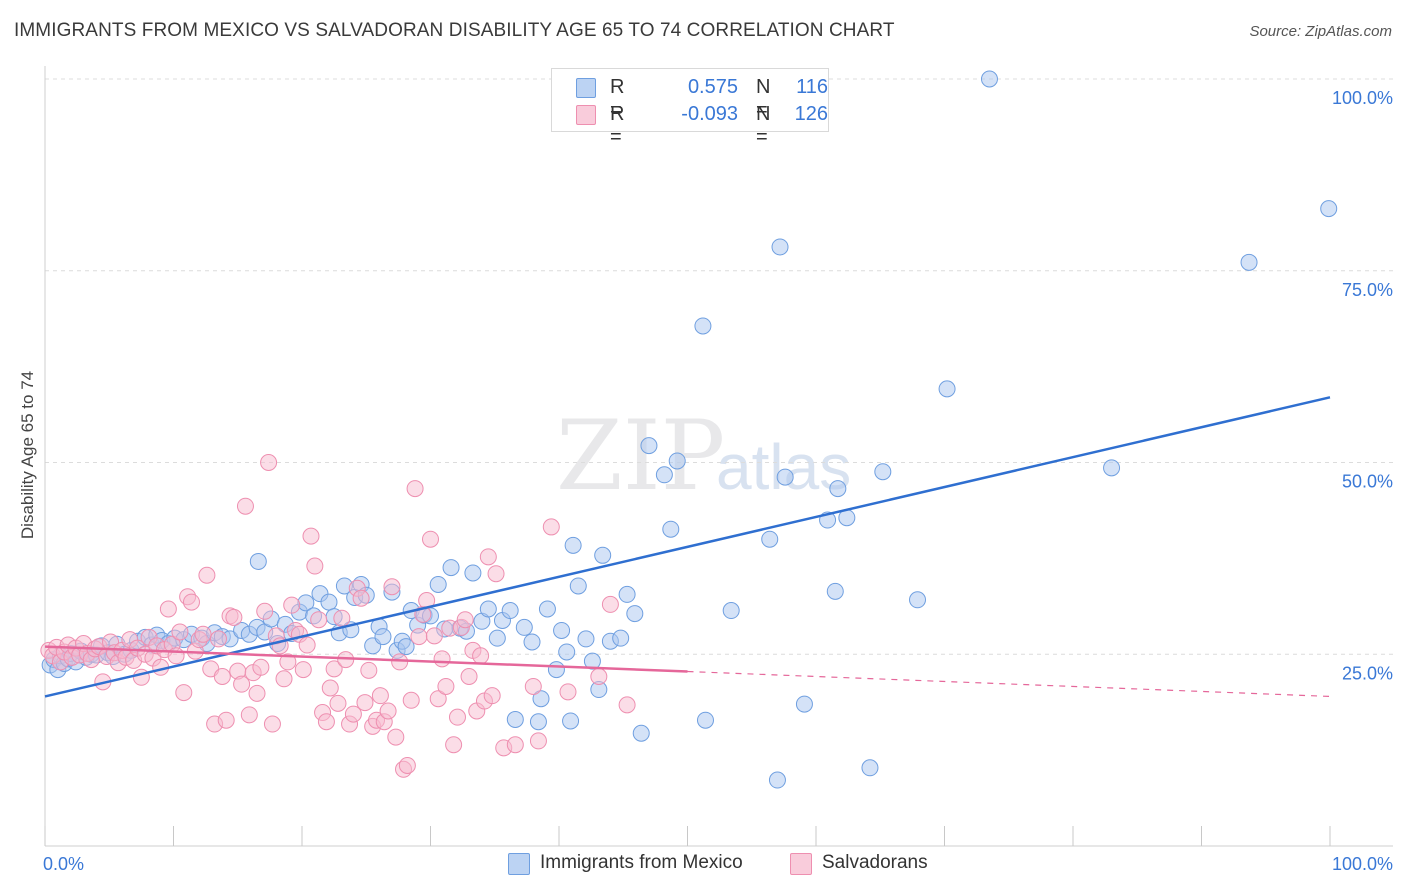  Describe the element at coordinates (366, 659) in the screenshot. I see `trendline-salvadorans` at that location.